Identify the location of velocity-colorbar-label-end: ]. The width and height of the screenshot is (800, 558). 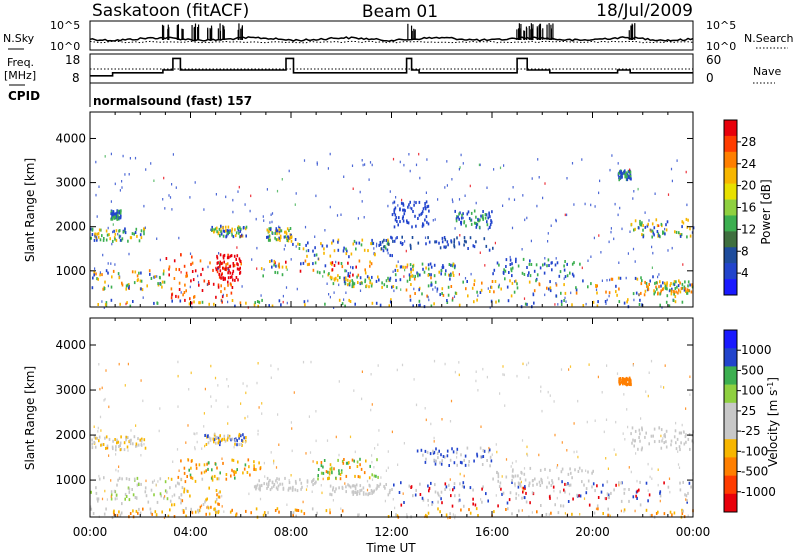
(773, 379).